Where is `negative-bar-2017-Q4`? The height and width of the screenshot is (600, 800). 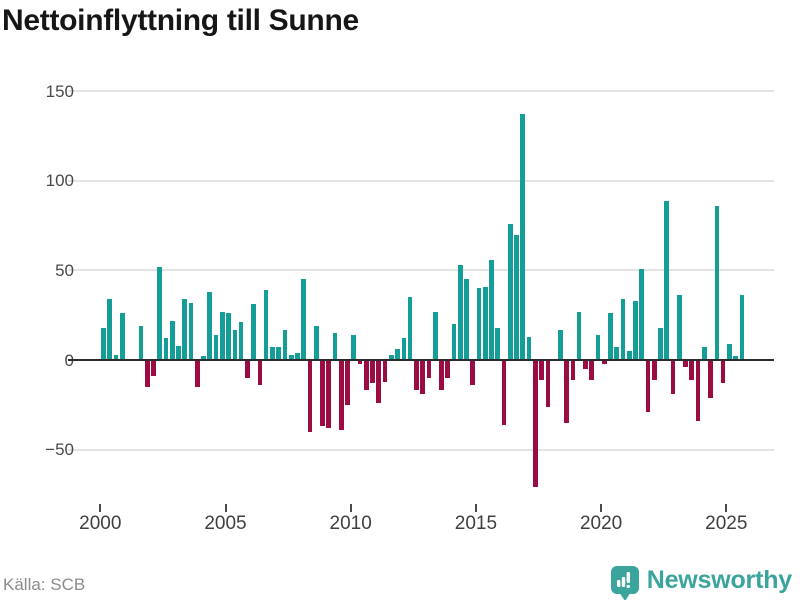
negative-bar-2017-Q4 is located at coordinates (548, 383).